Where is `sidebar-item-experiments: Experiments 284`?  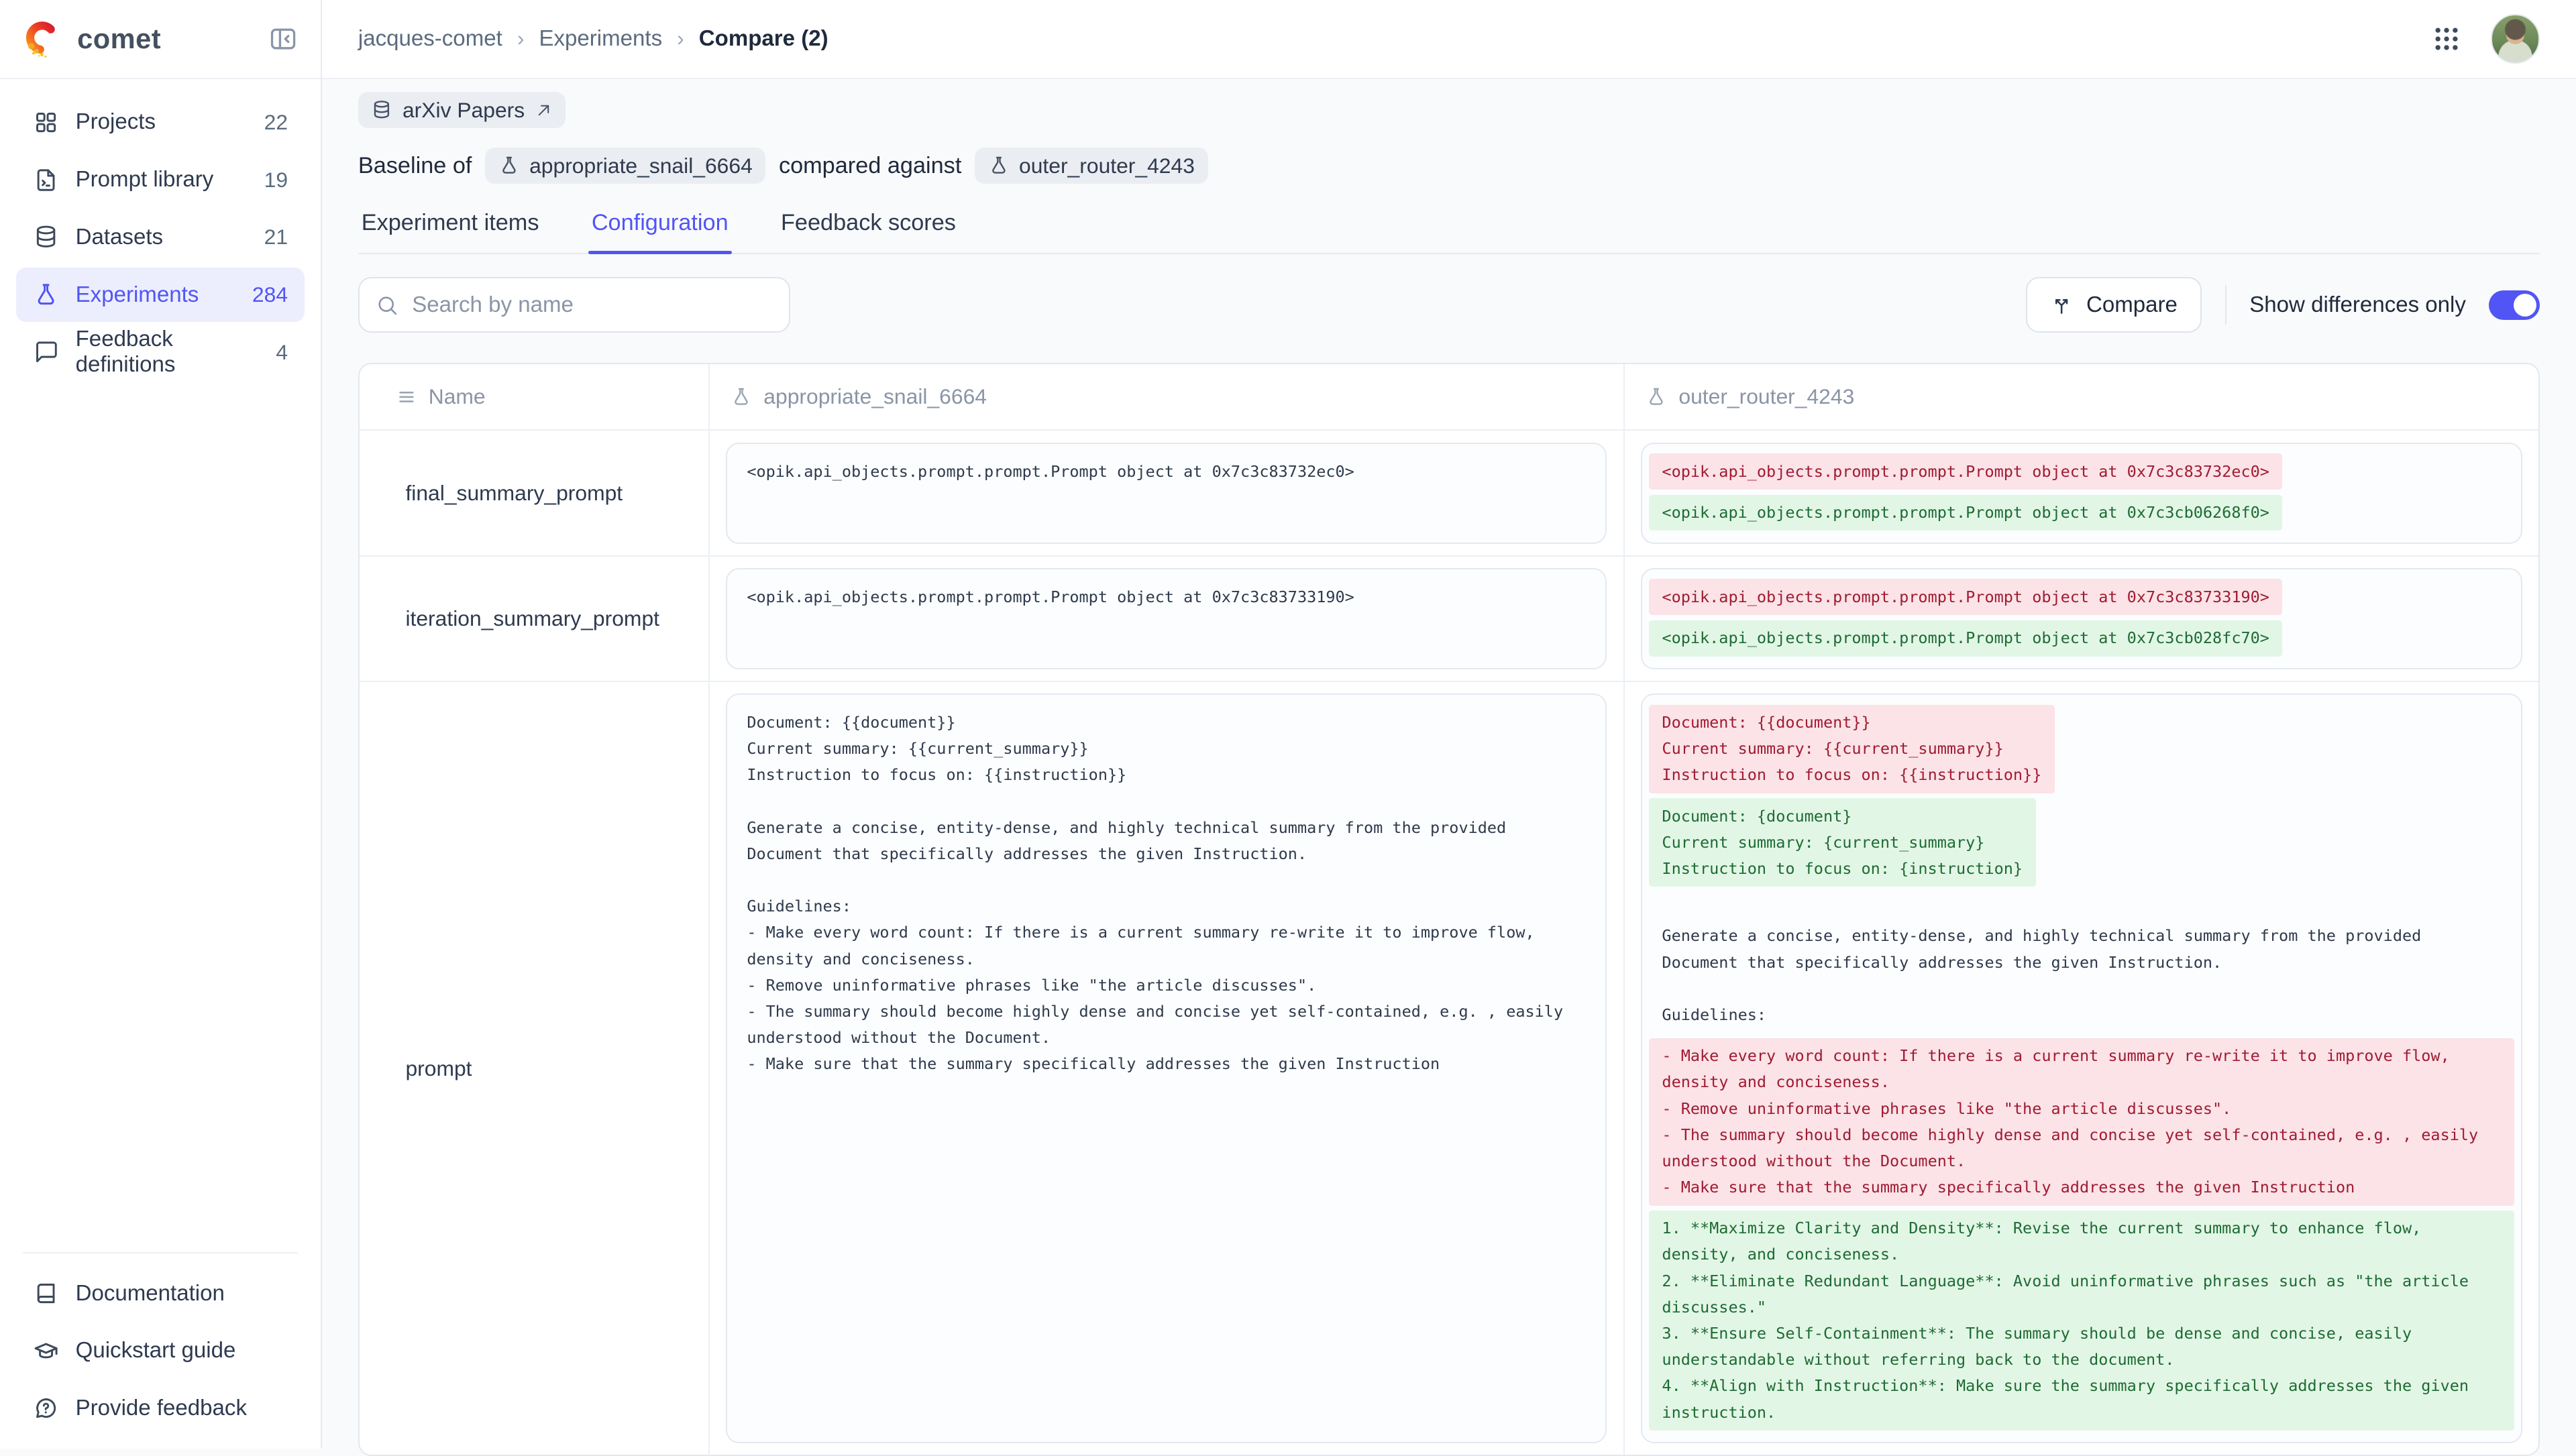
sidebar-item-experiments: Experiments 284 is located at coordinates (160, 295).